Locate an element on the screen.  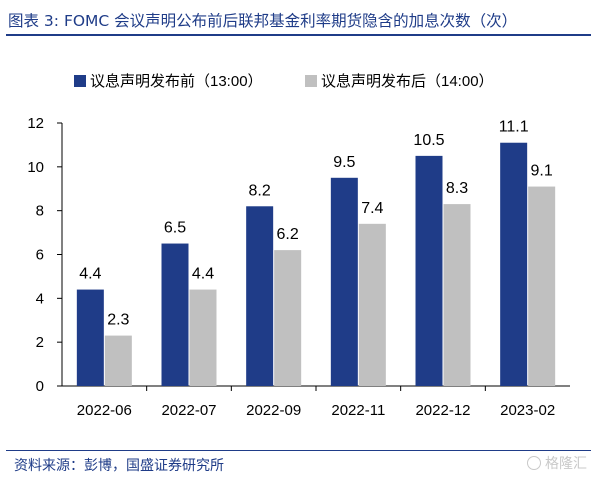
watermark-logo-icon is located at coordinates (534, 463).